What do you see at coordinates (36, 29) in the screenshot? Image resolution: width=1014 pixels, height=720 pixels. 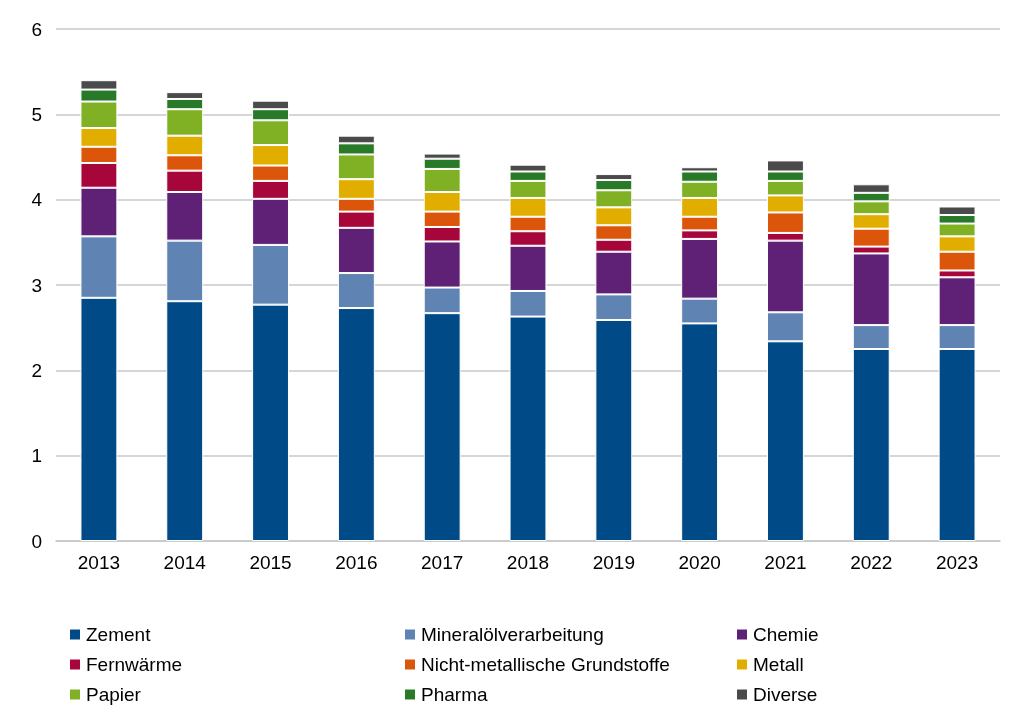 I see `y-tick-label: 6` at bounding box center [36, 29].